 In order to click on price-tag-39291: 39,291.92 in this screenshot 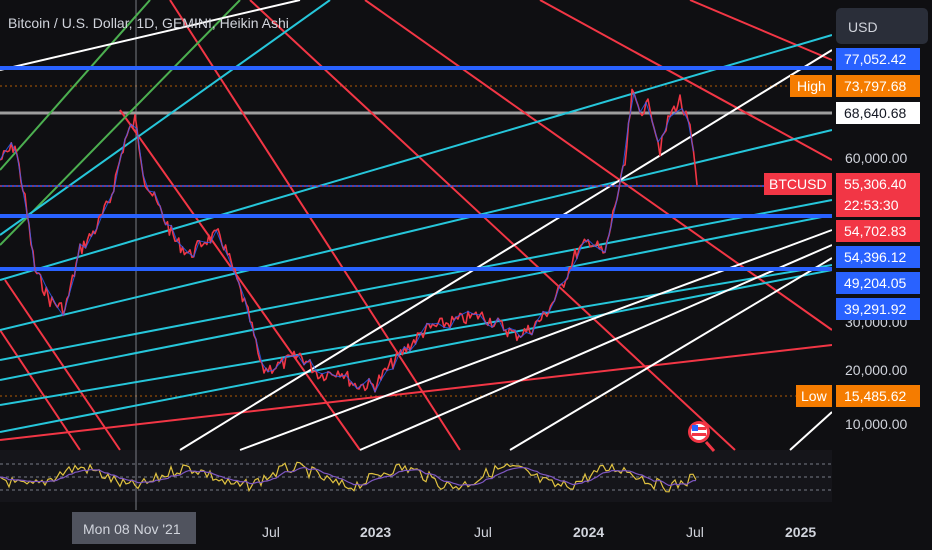, I will do `click(878, 309)`.